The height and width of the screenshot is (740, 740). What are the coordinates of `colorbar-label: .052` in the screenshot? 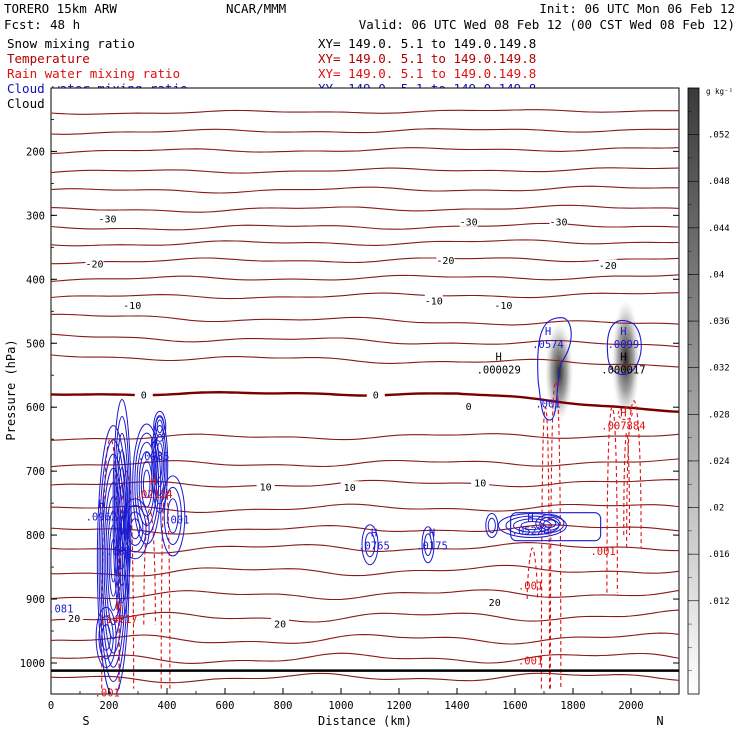 It's located at (719, 136).